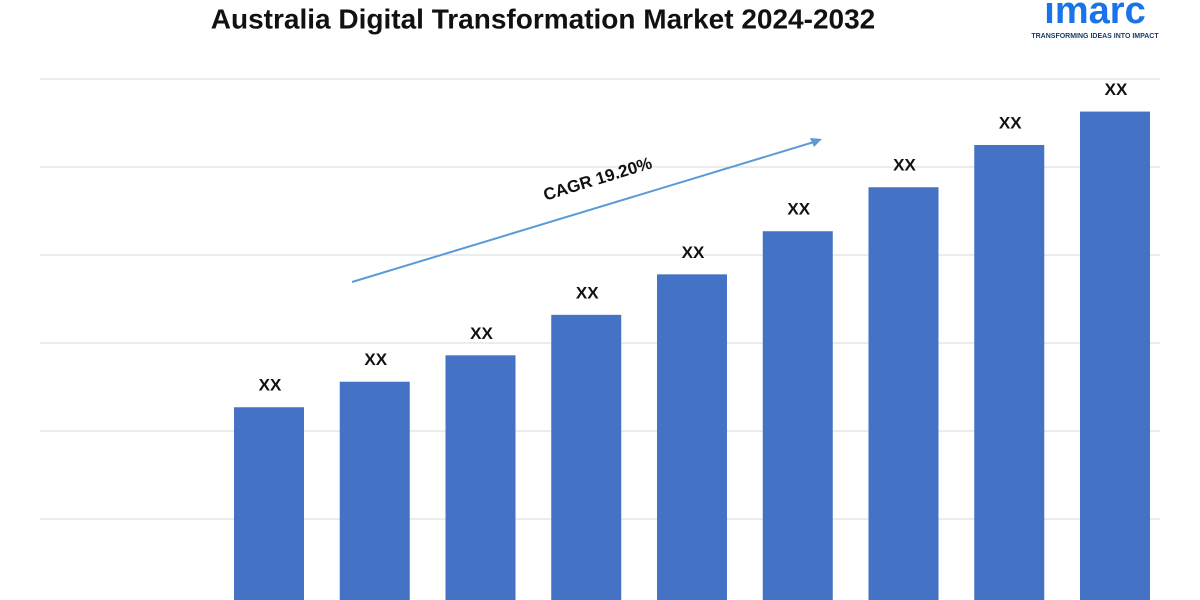 The height and width of the screenshot is (600, 1200). Describe the element at coordinates (1095, 36) in the screenshot. I see `brand-tagline: TRANSFORMING IDEAS INTO IMPACT` at that location.